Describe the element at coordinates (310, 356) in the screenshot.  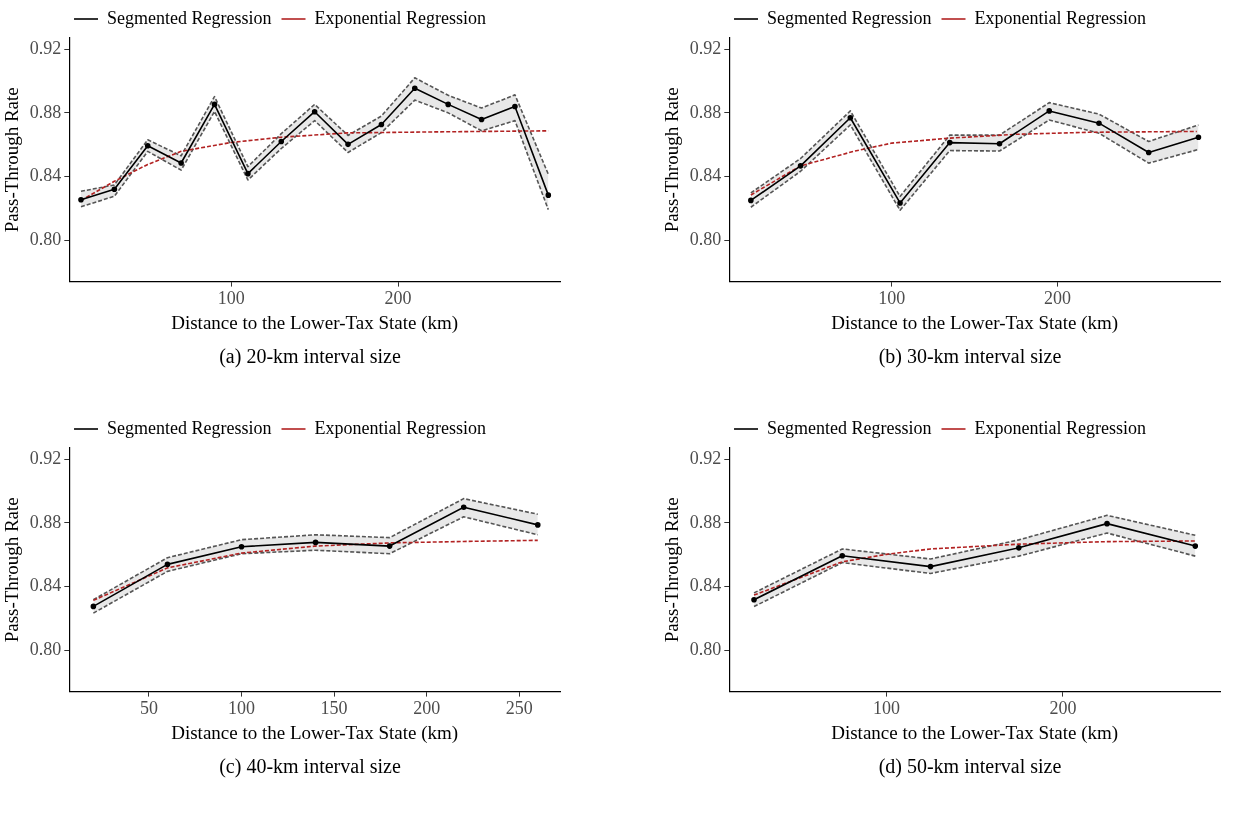
I see `text: (a) 20-km interval size` at that location.